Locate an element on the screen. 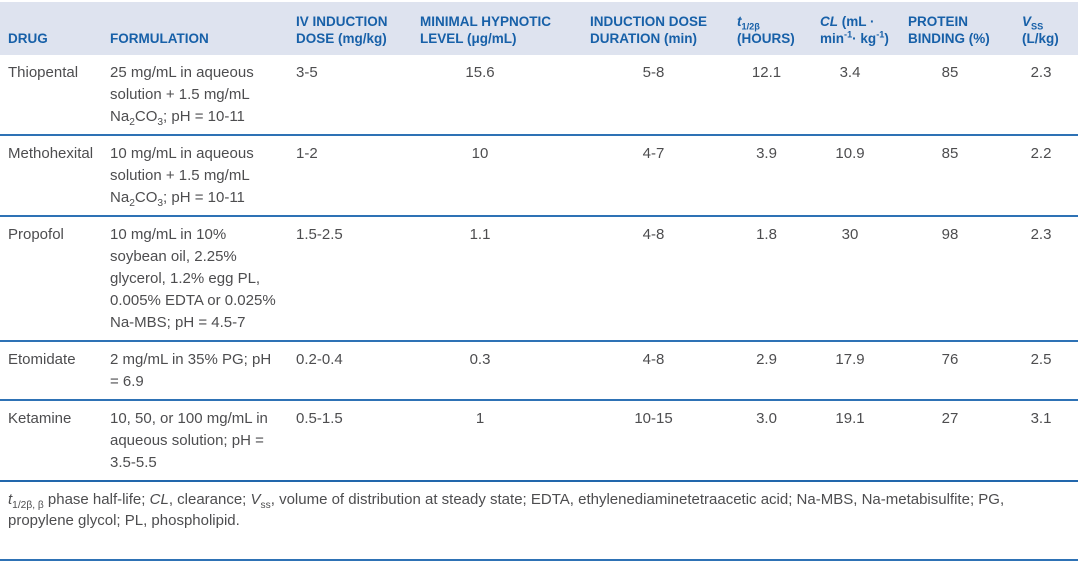 The width and height of the screenshot is (1078, 561). cell-drug: Etomidate is located at coordinates (42, 359).